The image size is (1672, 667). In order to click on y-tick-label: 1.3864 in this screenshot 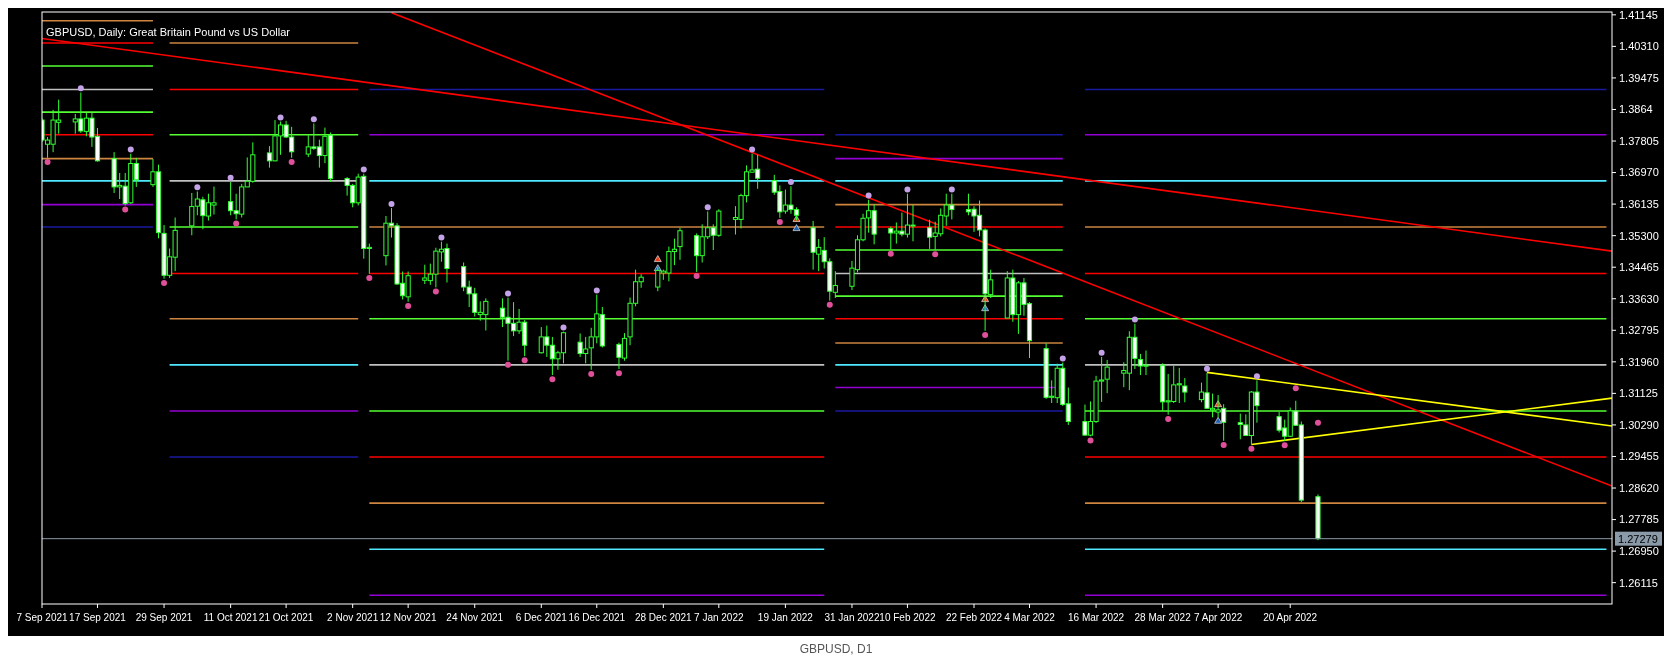, I will do `click(1636, 109)`.